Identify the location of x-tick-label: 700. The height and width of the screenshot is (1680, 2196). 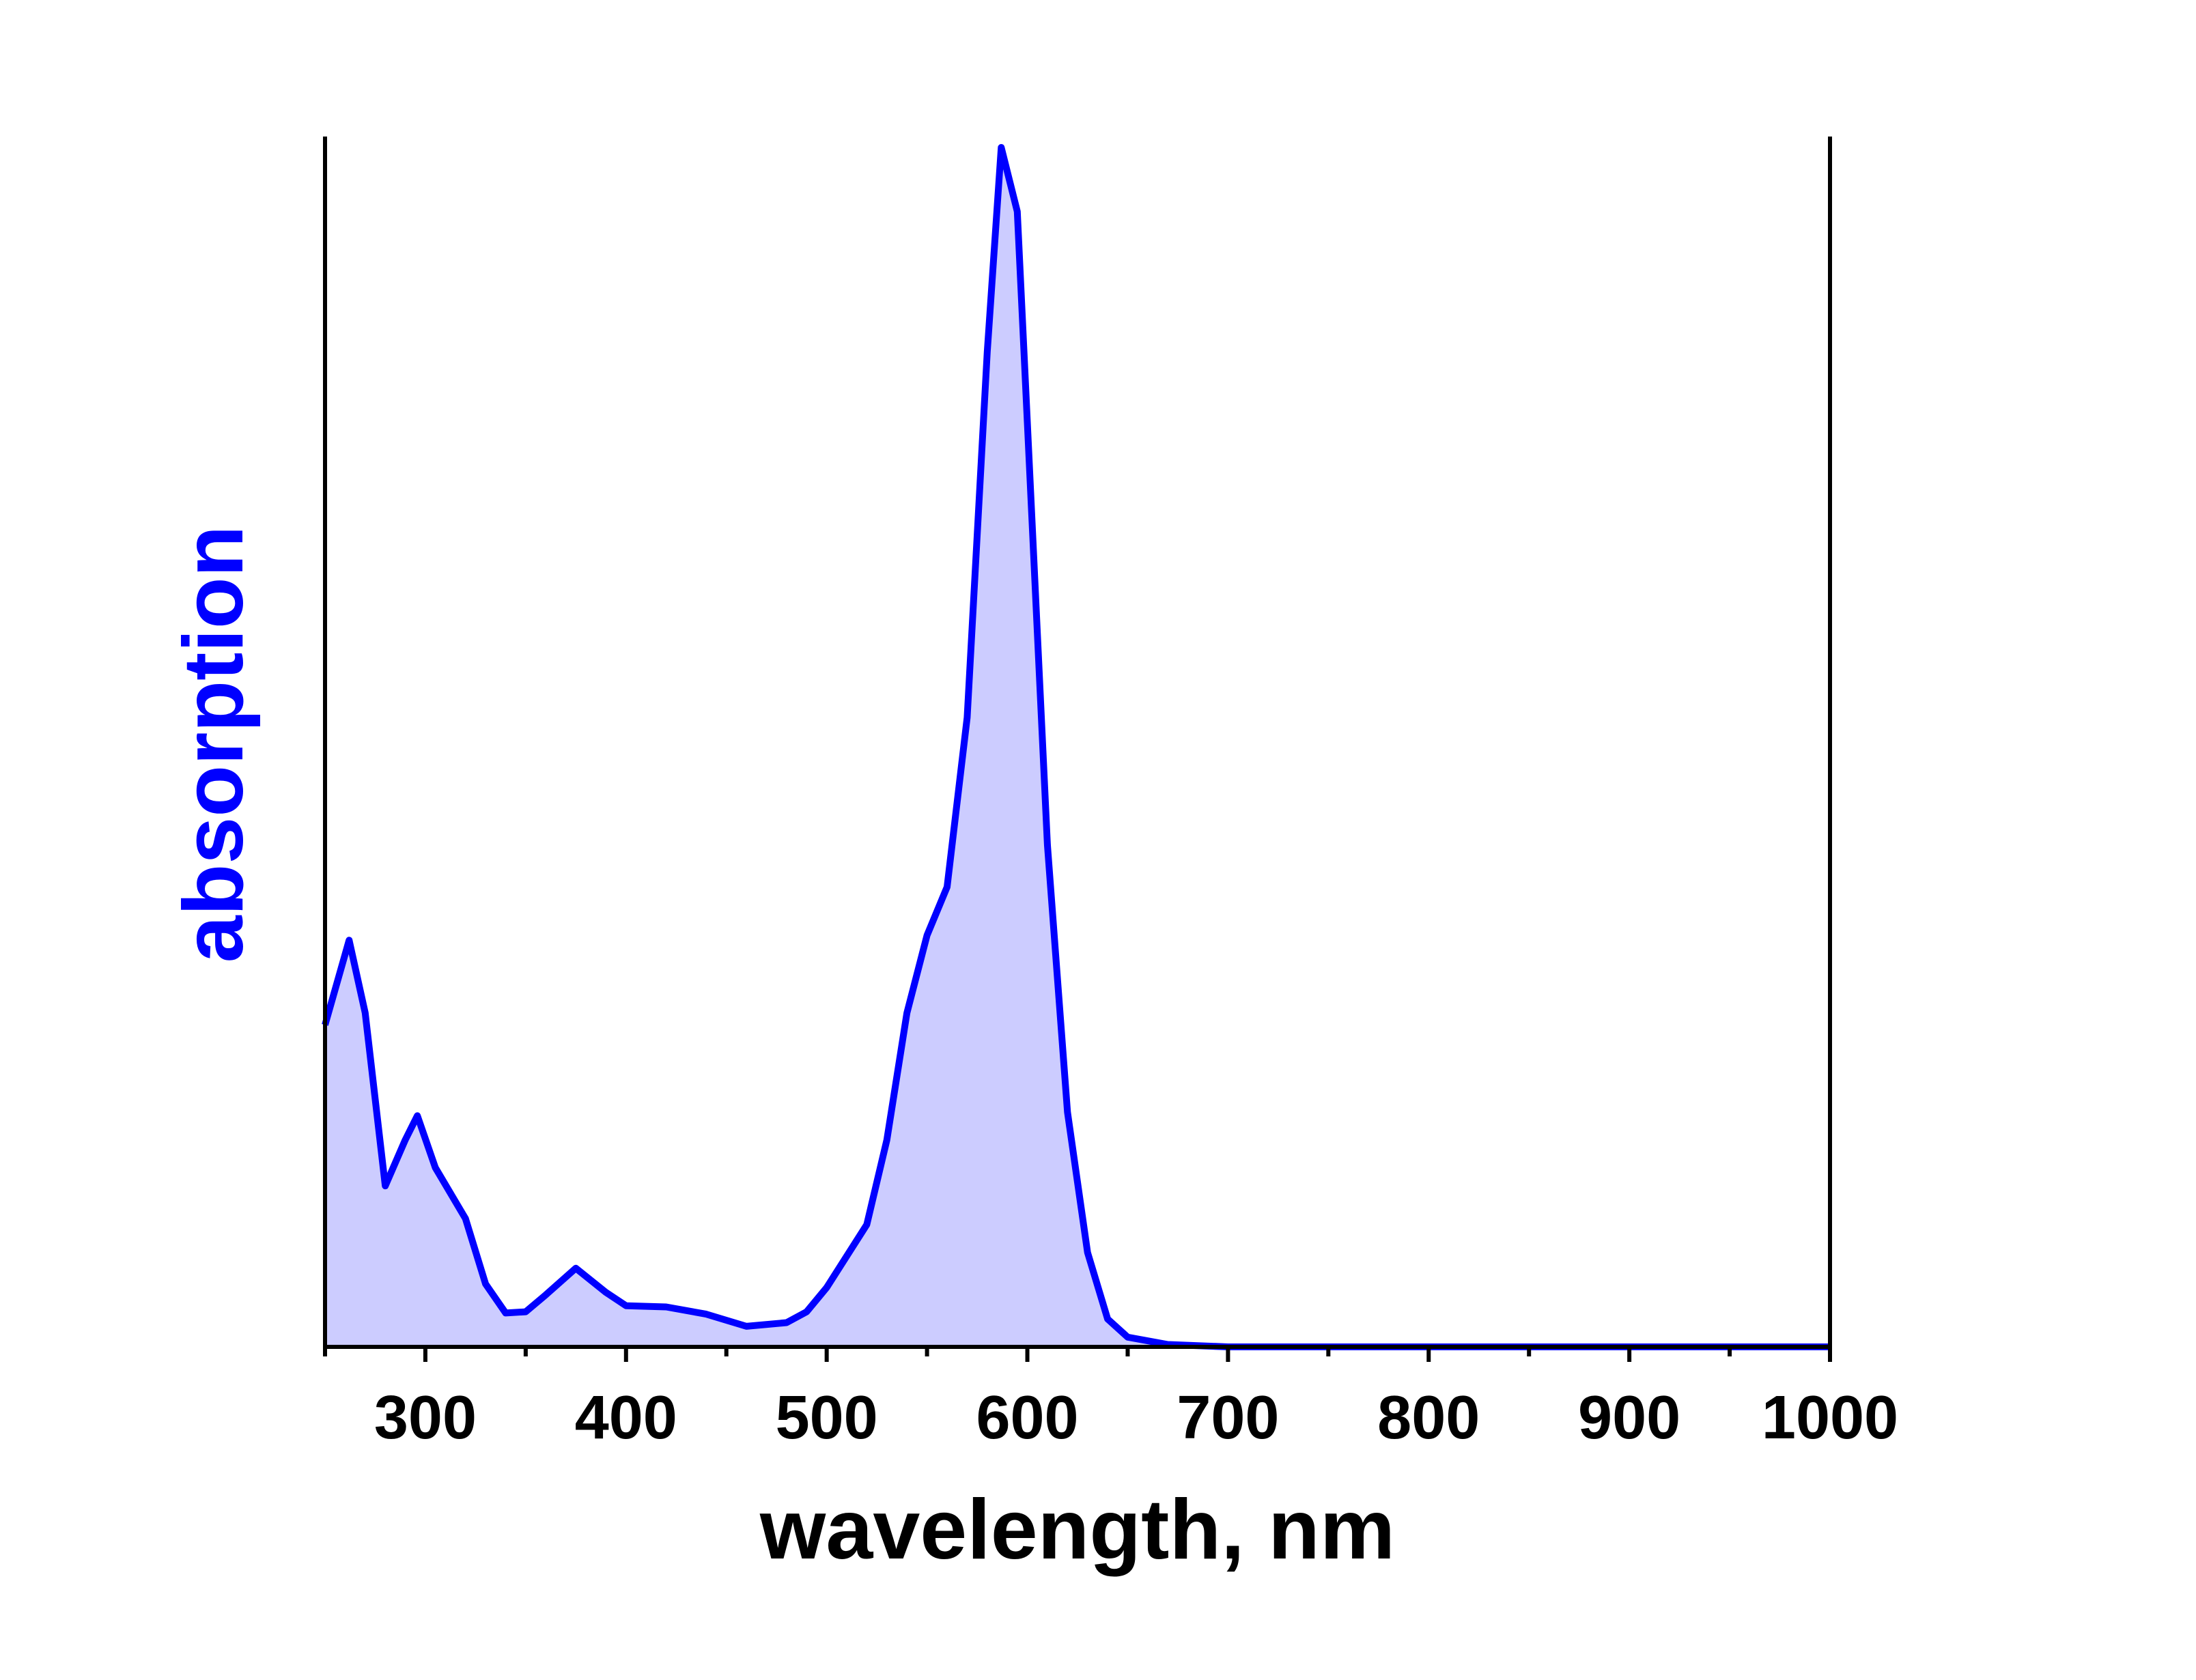
(1228, 1418).